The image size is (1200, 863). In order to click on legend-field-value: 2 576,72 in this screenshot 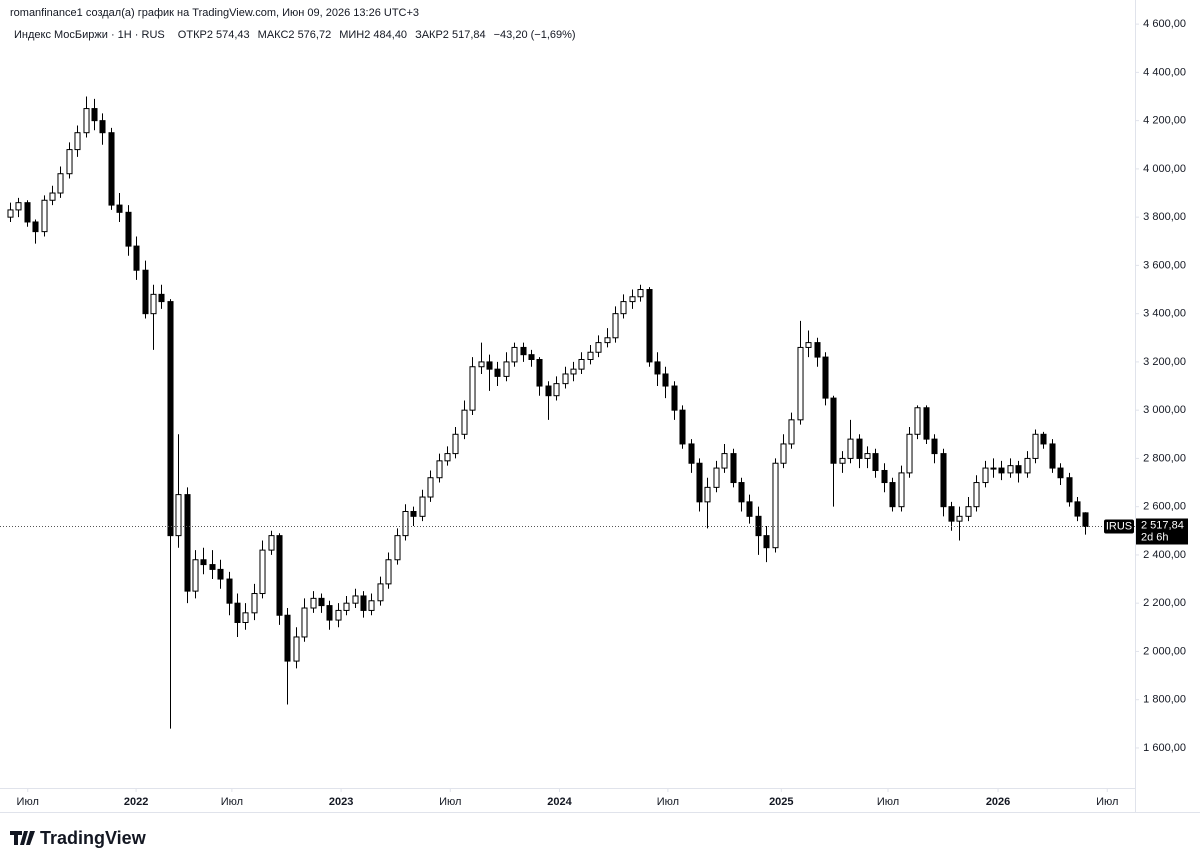, I will do `click(309, 35)`.